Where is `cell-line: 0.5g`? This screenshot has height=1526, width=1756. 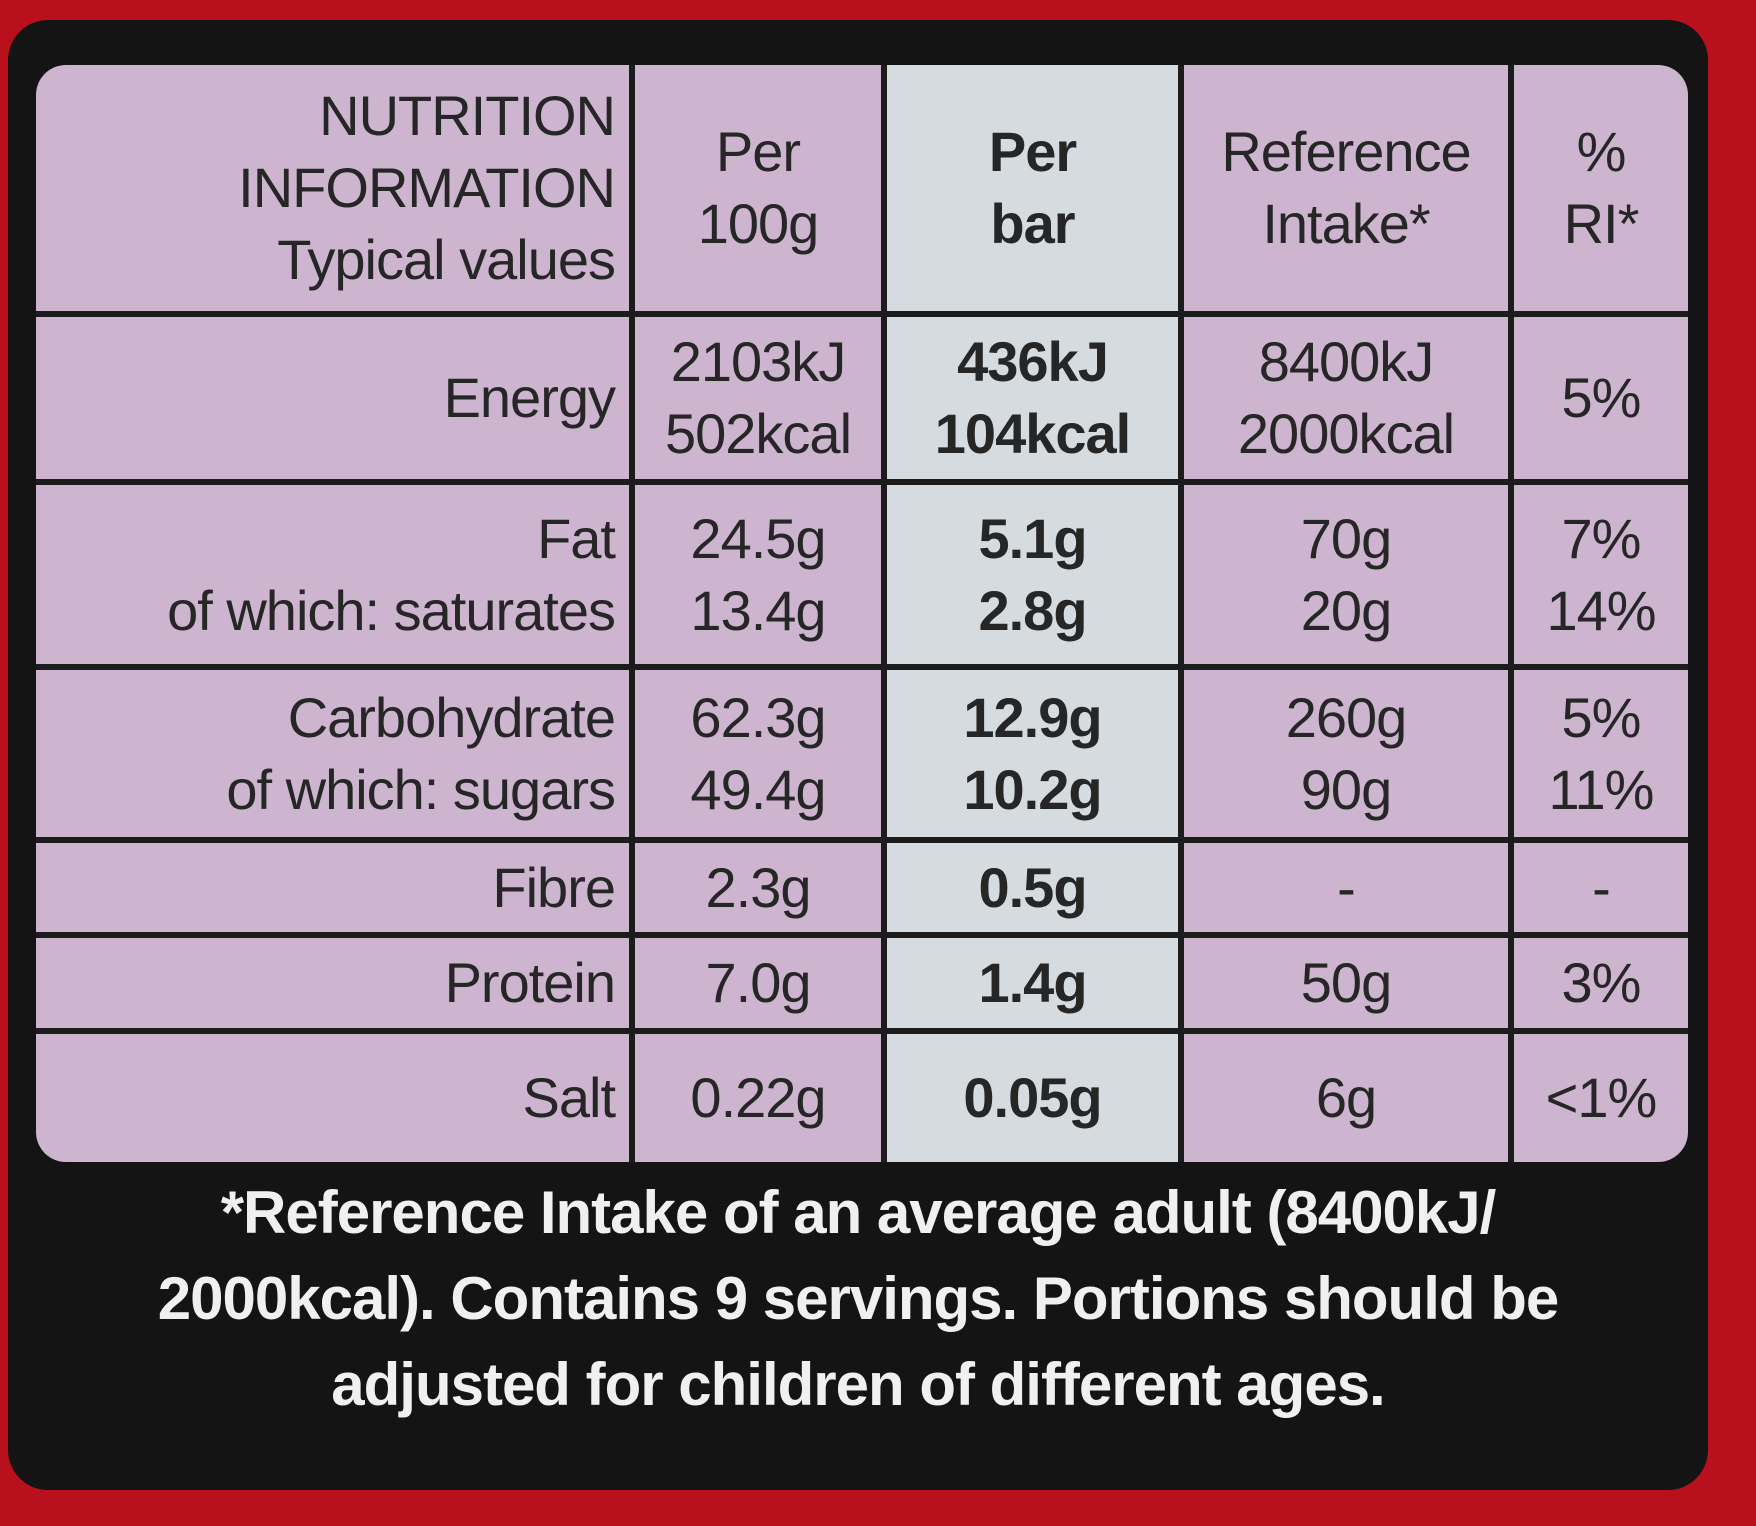
cell-line: 0.5g is located at coordinates (1032, 887).